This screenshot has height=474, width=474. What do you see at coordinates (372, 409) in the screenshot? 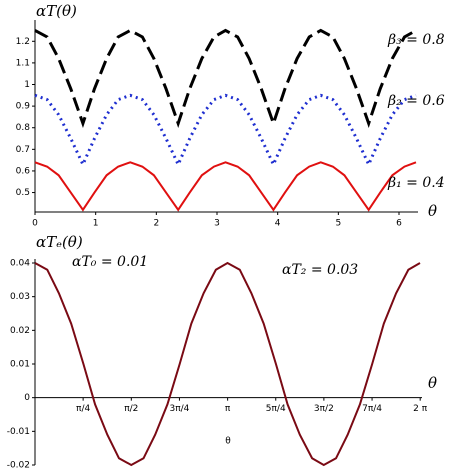
I see `x-tick-label: 7π/4` at bounding box center [372, 409].